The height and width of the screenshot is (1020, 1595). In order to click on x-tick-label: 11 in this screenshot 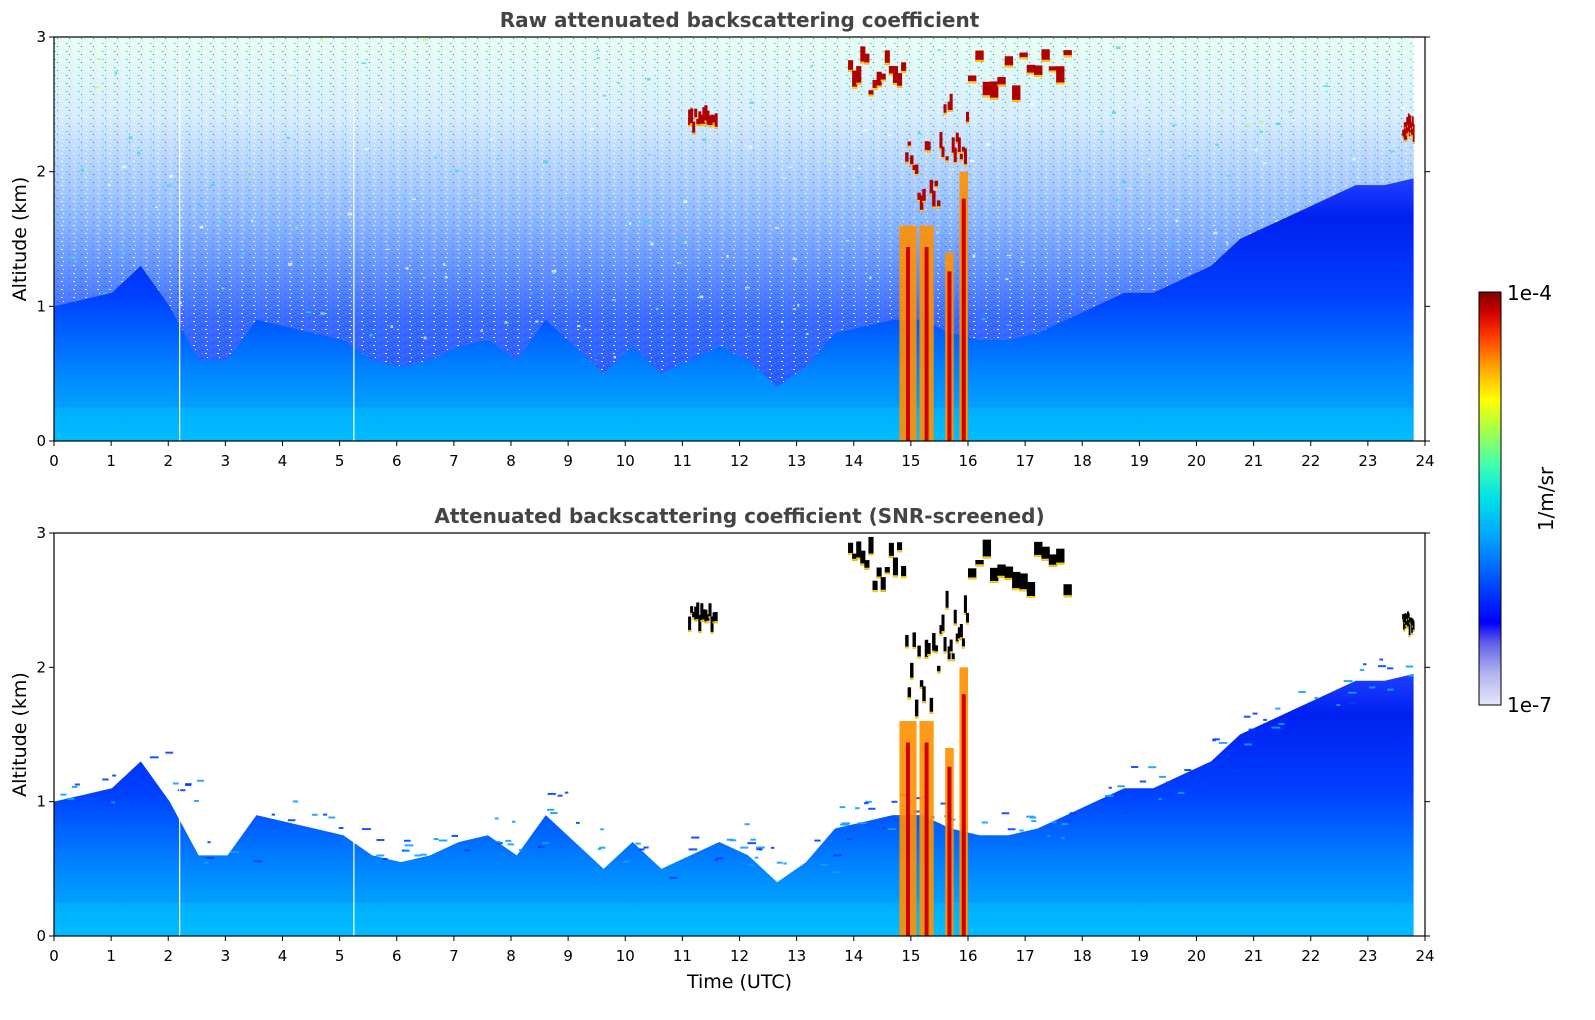, I will do `click(682, 461)`.